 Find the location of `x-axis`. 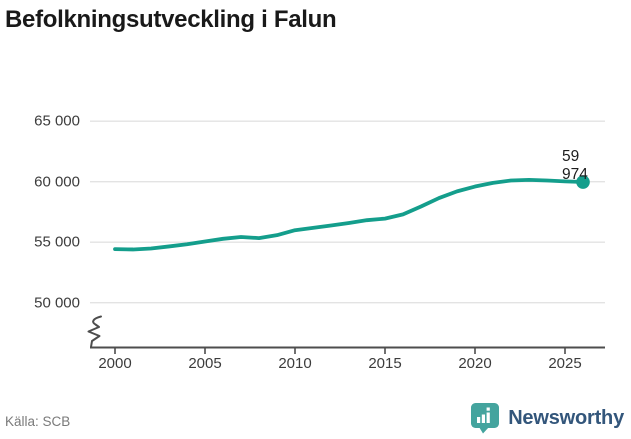

x-axis is located at coordinates (347, 350).